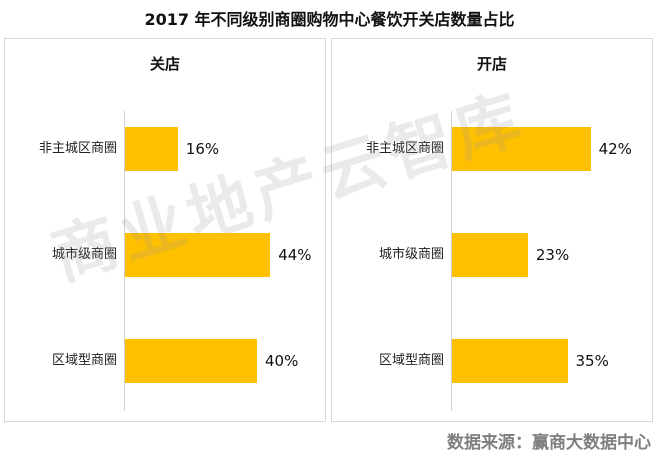 The image size is (659, 457). Describe the element at coordinates (552, 255) in the screenshot. I see `value-label-open-2: 23%` at that location.